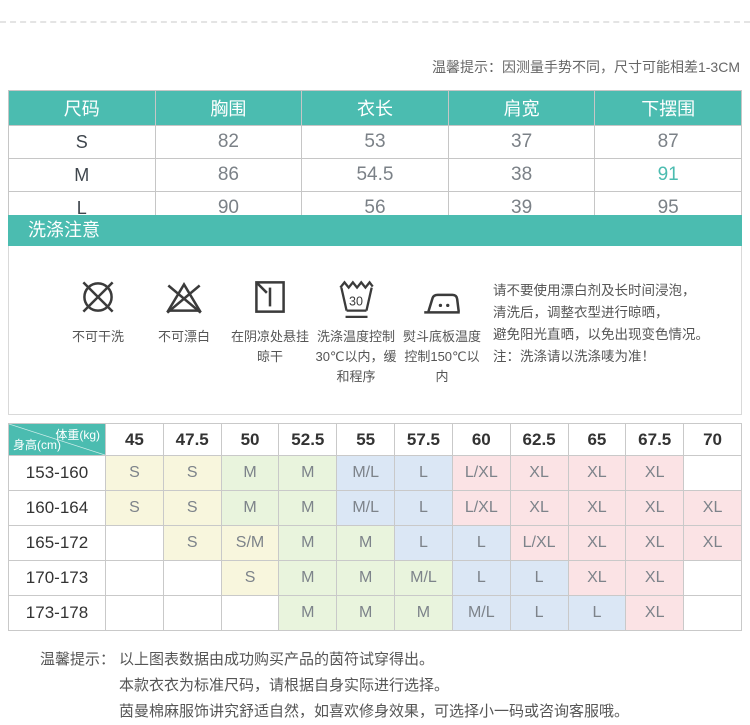 The width and height of the screenshot is (750, 725). Describe the element at coordinates (481, 439) in the screenshot. I see `weight-column-header: 60` at that location.